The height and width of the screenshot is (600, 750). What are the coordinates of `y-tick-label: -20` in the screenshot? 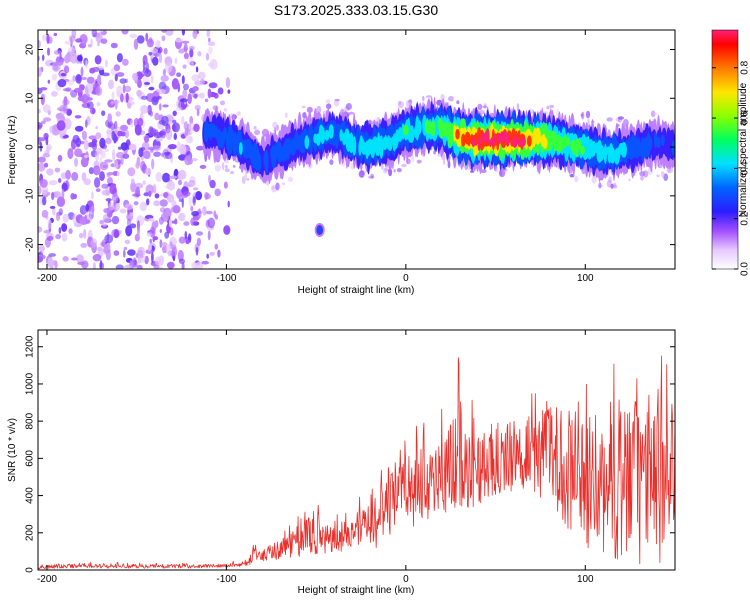 It's located at (30, 244).